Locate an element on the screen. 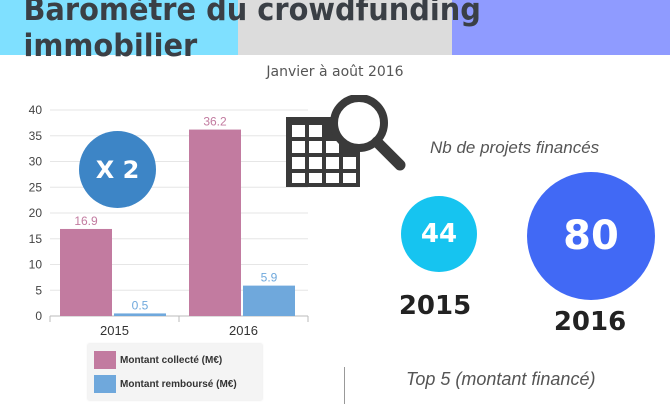 The image size is (670, 404). projects-2015-circle: 44 is located at coordinates (439, 234).